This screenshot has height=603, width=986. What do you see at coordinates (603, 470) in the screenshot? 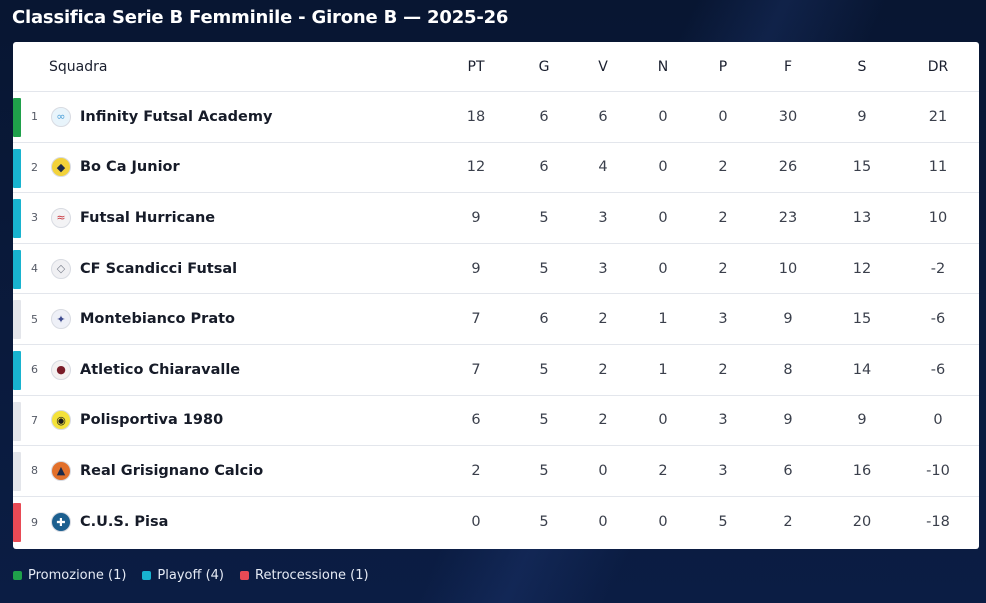
I see `cell-v: 0` at bounding box center [603, 470].